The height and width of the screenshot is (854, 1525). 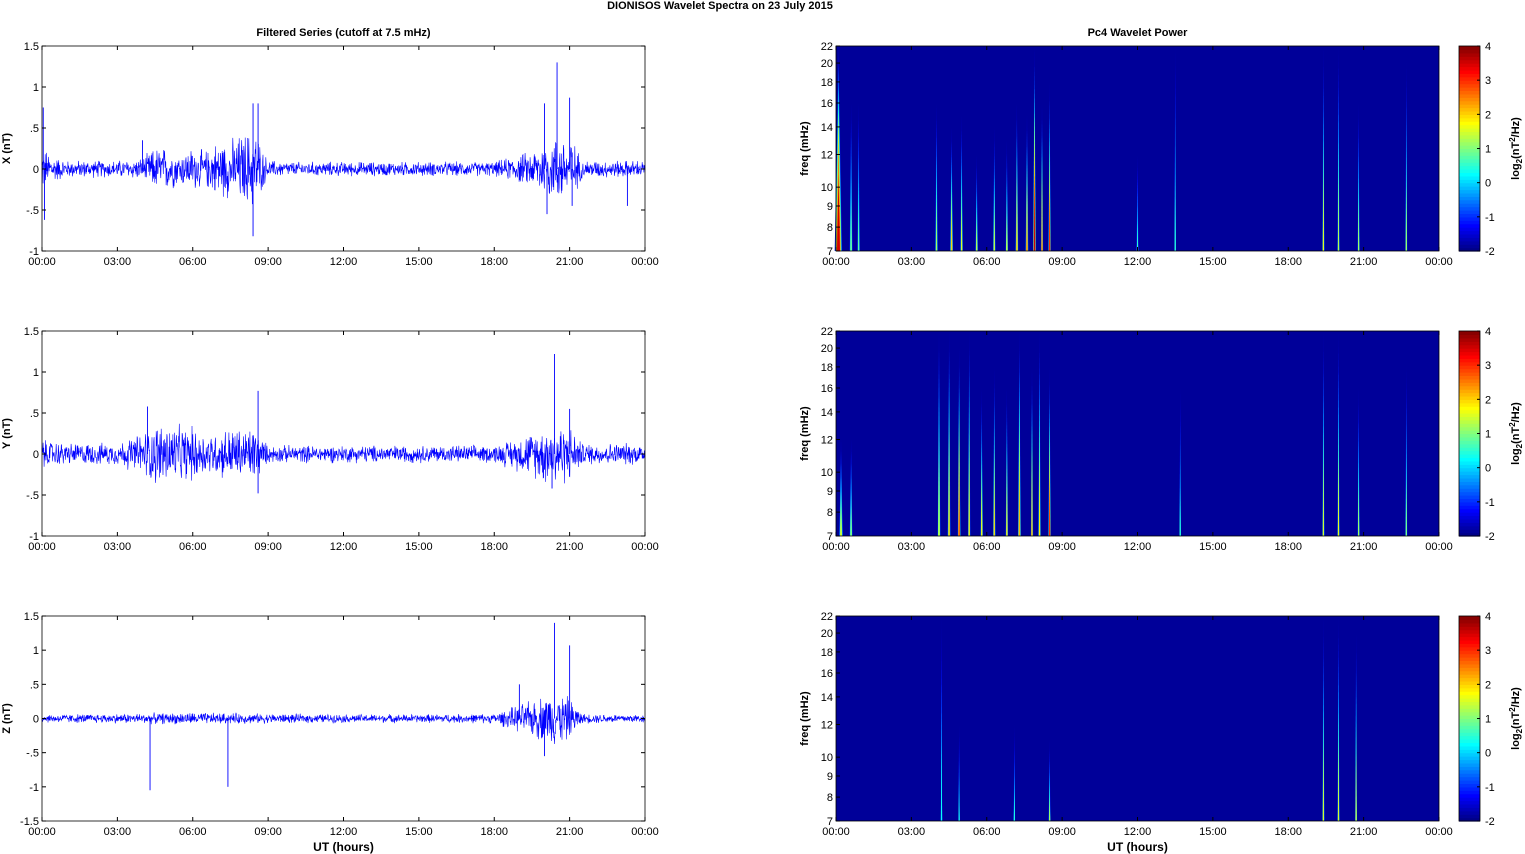 What do you see at coordinates (827, 156) in the screenshot?
I see `y-tick-label: 12` at bounding box center [827, 156].